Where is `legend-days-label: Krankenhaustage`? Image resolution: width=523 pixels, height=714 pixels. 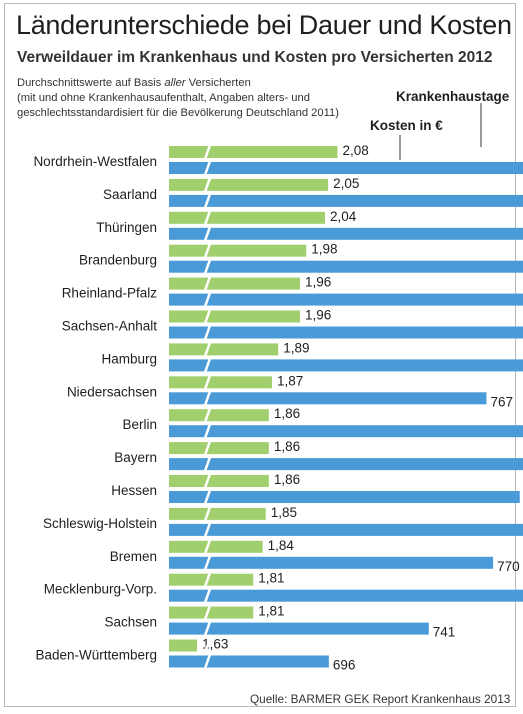 legend-days-label: Krankenhaustage is located at coordinates (453, 96).